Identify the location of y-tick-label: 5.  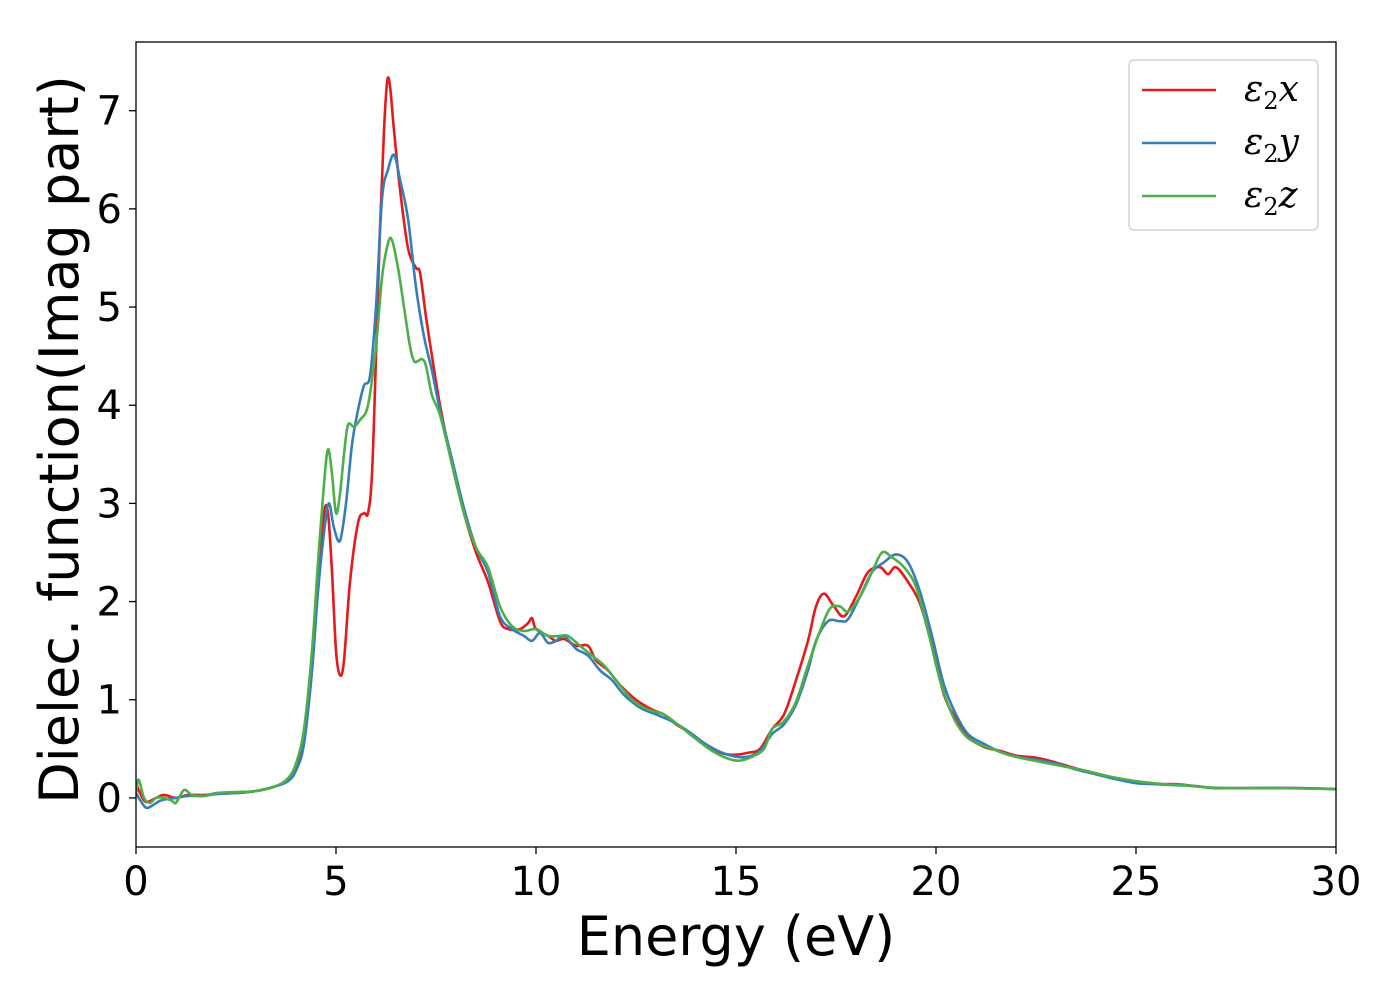
(109, 308).